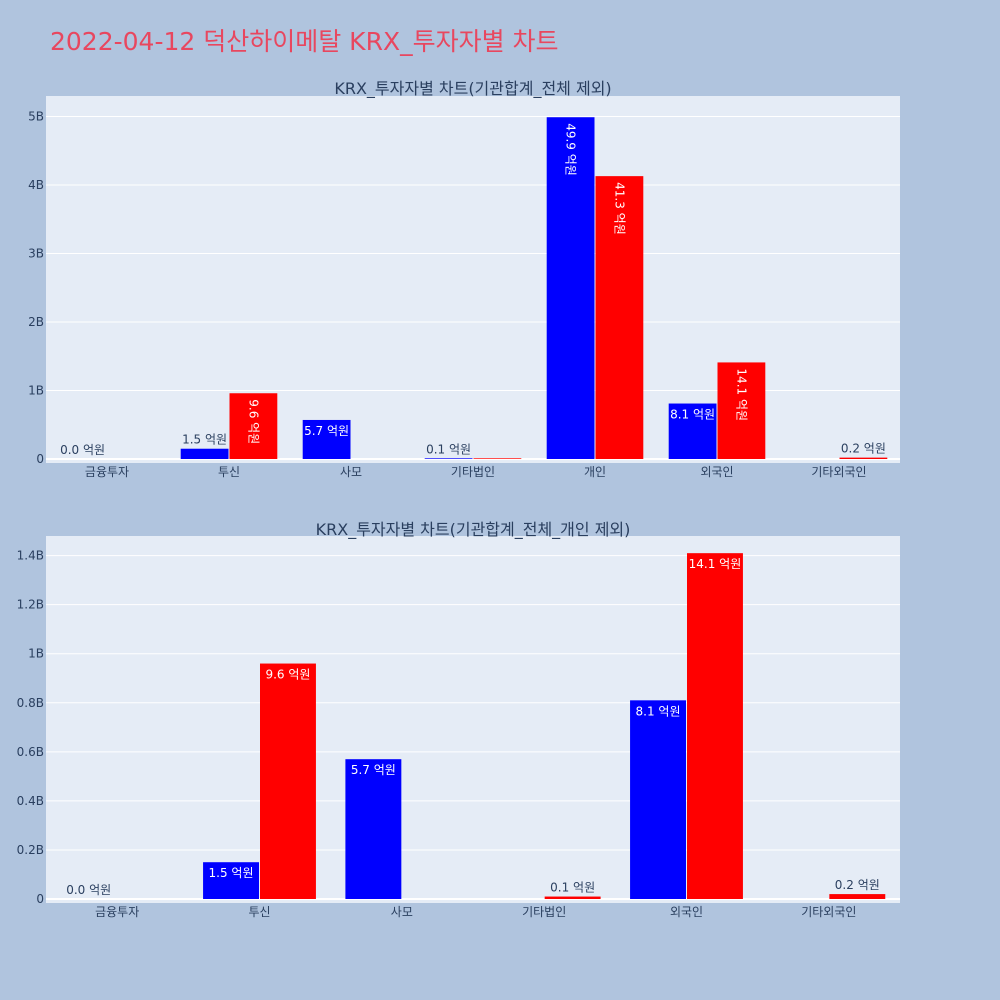  I want to click on y-tick-label: 2B, so click(36, 322).